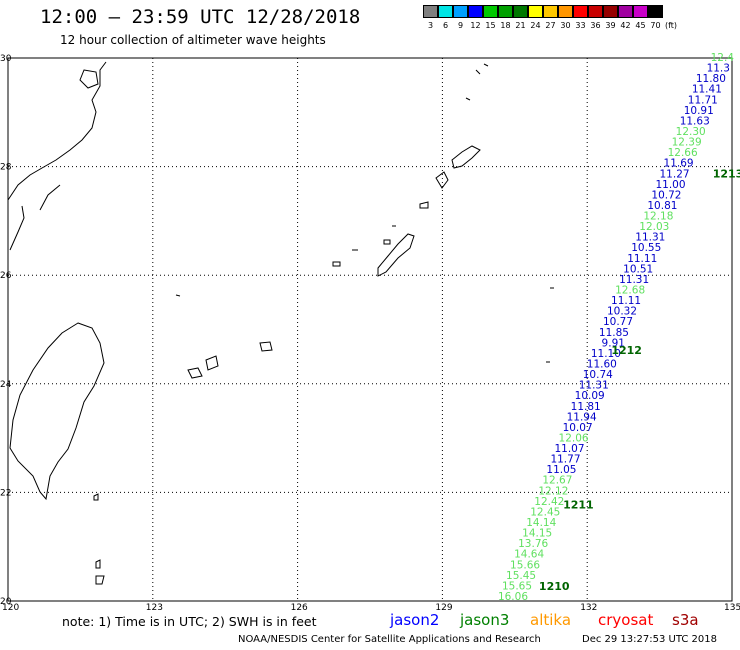  I want to click on zhoushan-islands, so click(89, 79).